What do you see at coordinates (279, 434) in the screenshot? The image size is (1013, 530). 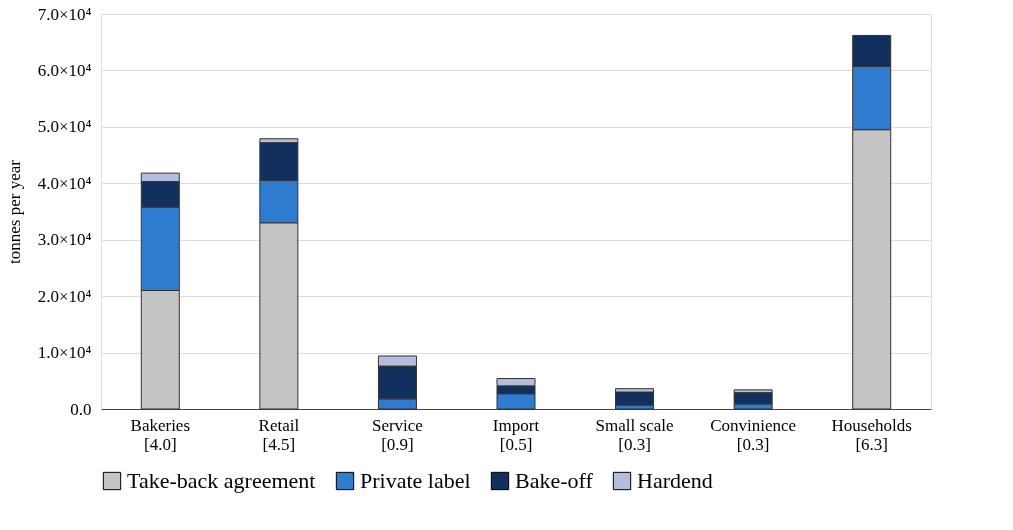 I see `x-tick-label: Retail [4.5]` at bounding box center [279, 434].